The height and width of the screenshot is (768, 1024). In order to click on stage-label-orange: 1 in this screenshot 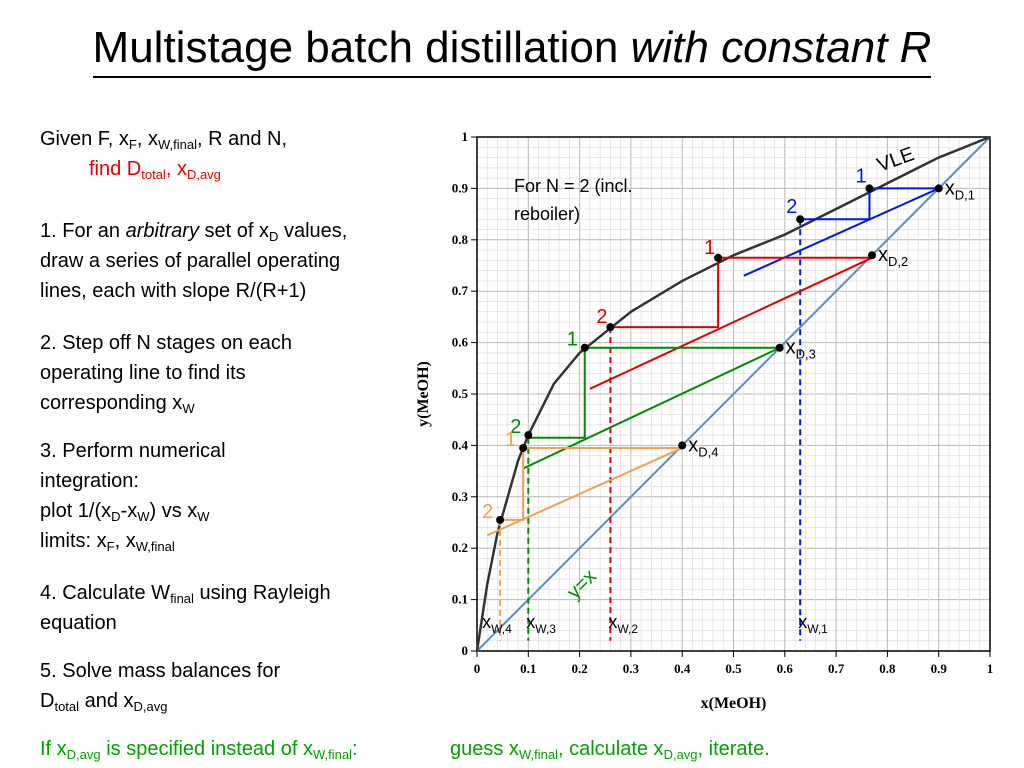, I will do `click(510, 440)`.